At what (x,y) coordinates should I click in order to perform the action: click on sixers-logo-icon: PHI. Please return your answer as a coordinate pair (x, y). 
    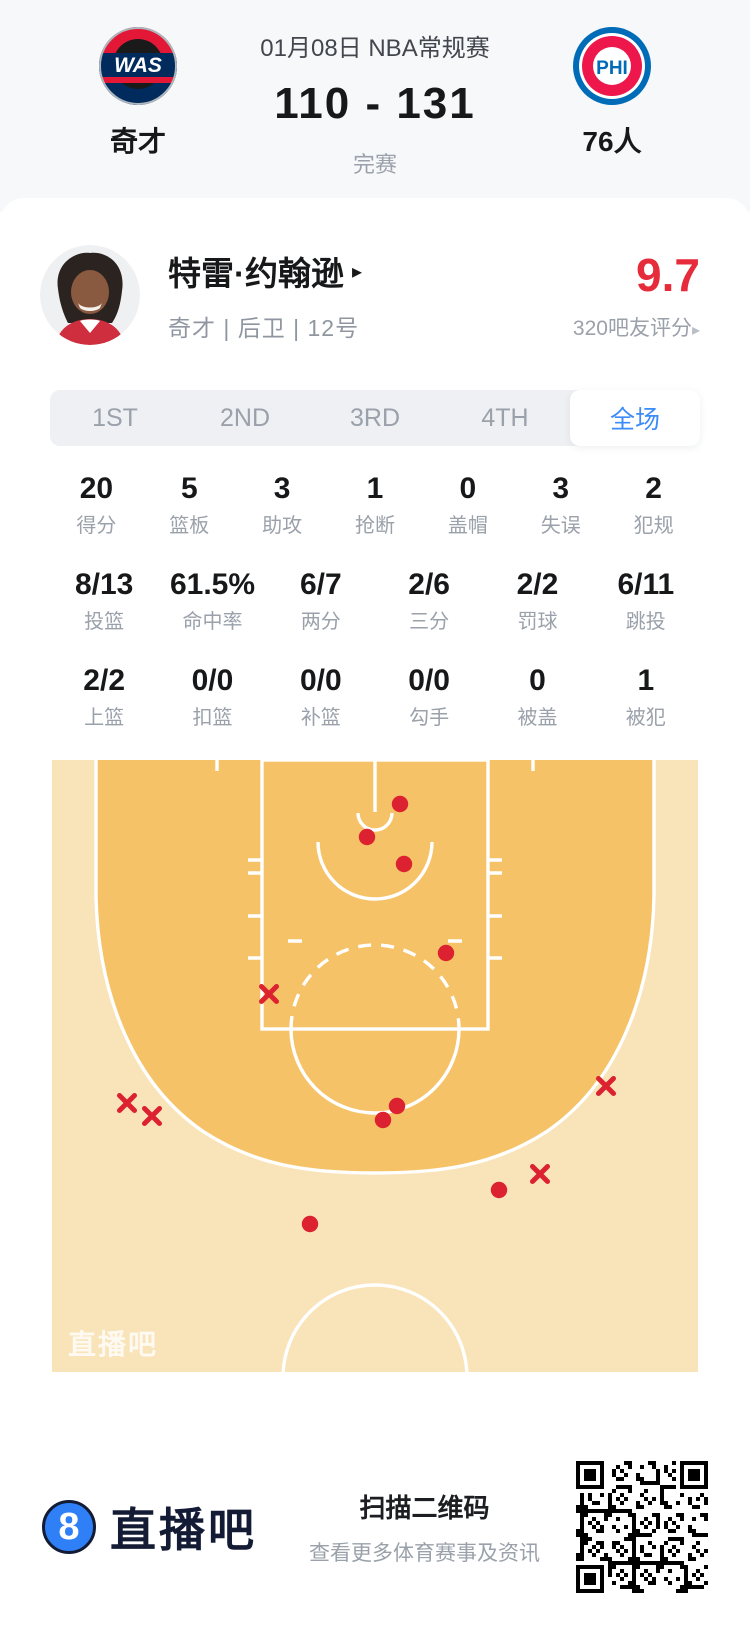
    Looking at the image, I should click on (612, 66).